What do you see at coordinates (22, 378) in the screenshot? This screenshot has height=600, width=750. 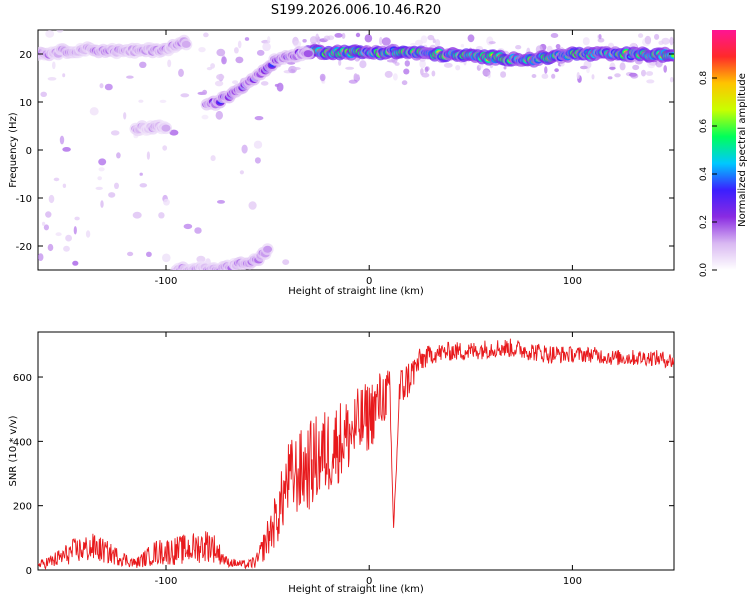 I see `snr-y-tick-label: 600` at bounding box center [22, 378].